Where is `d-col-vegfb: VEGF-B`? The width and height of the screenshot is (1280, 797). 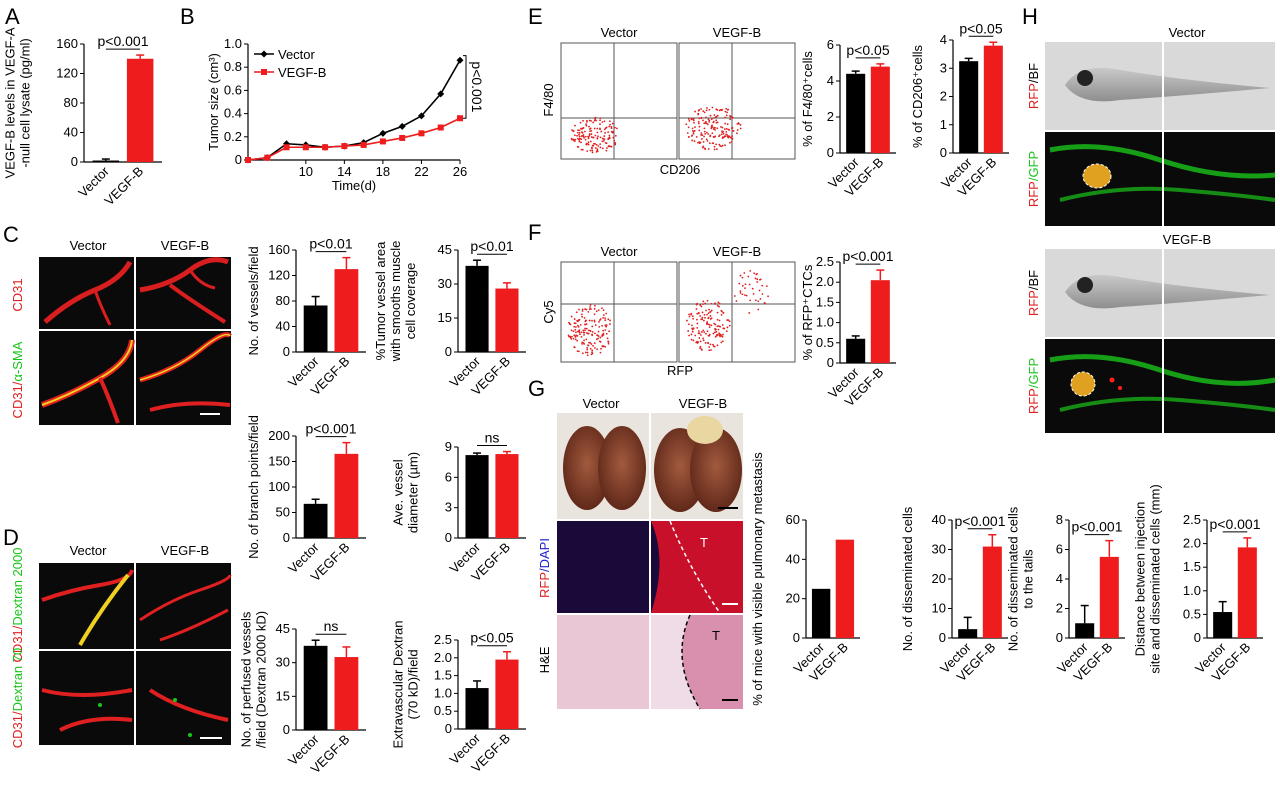
d-col-vegfb: VEGF-B is located at coordinates (185, 550).